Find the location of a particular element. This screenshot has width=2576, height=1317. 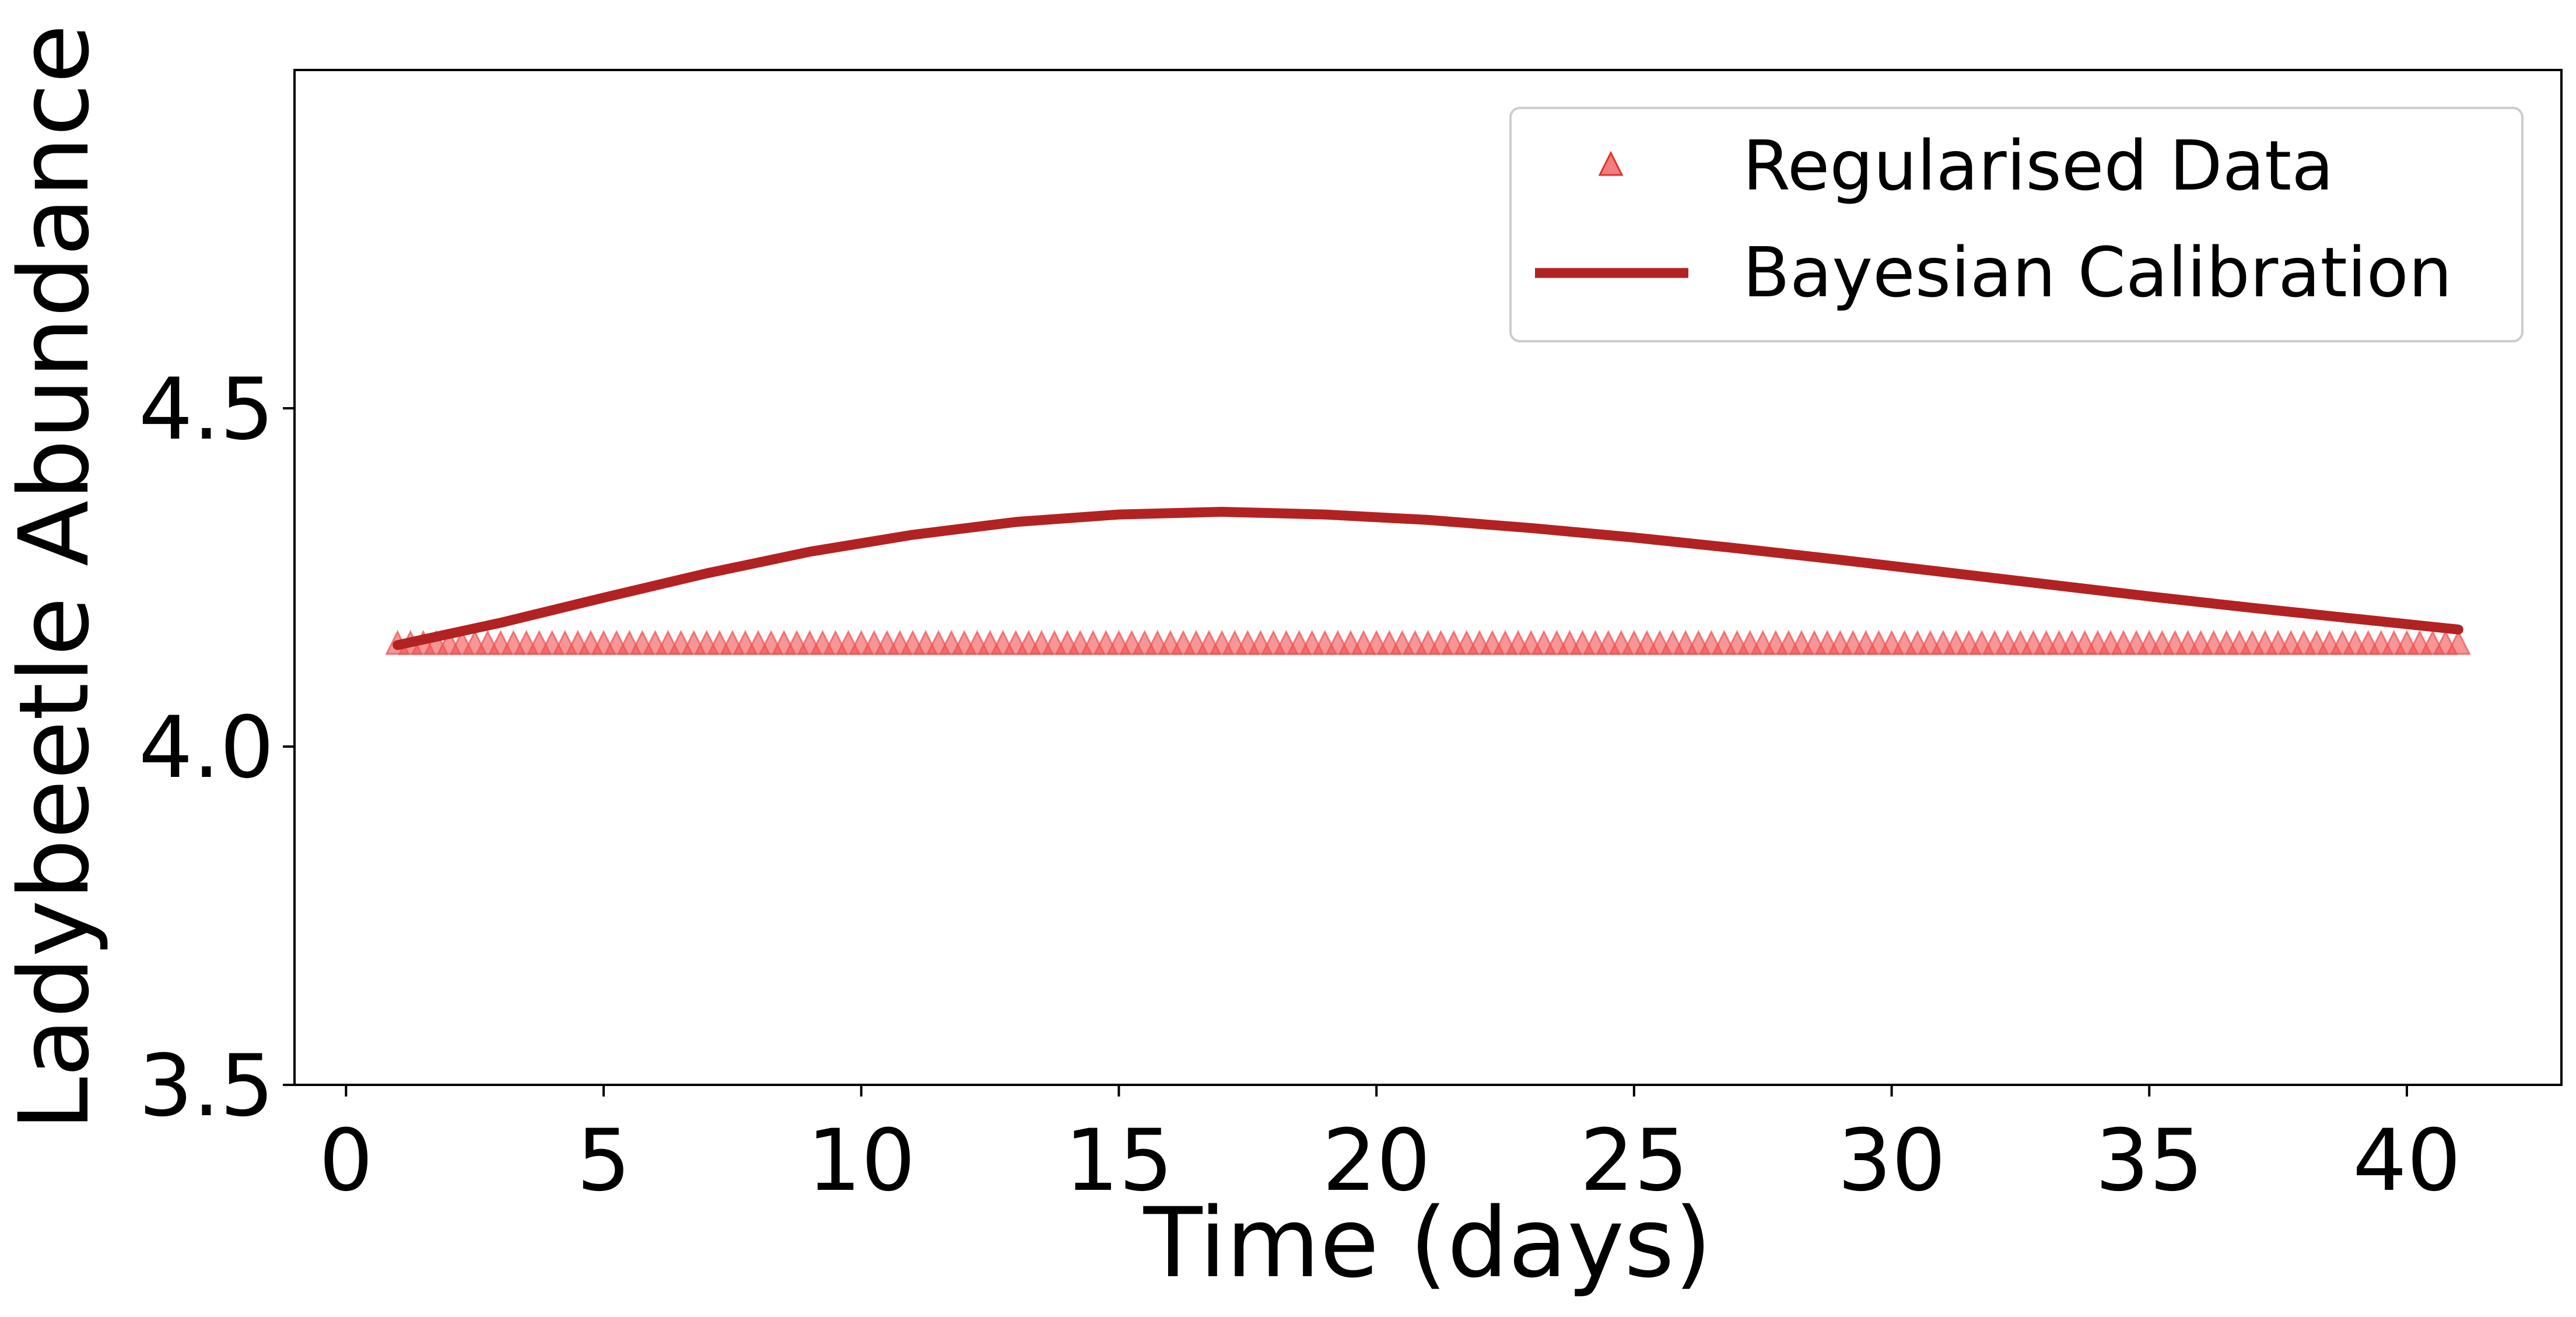

legend-label-bayesian-calibration: Bayesian Calibration is located at coordinates (2097, 272).